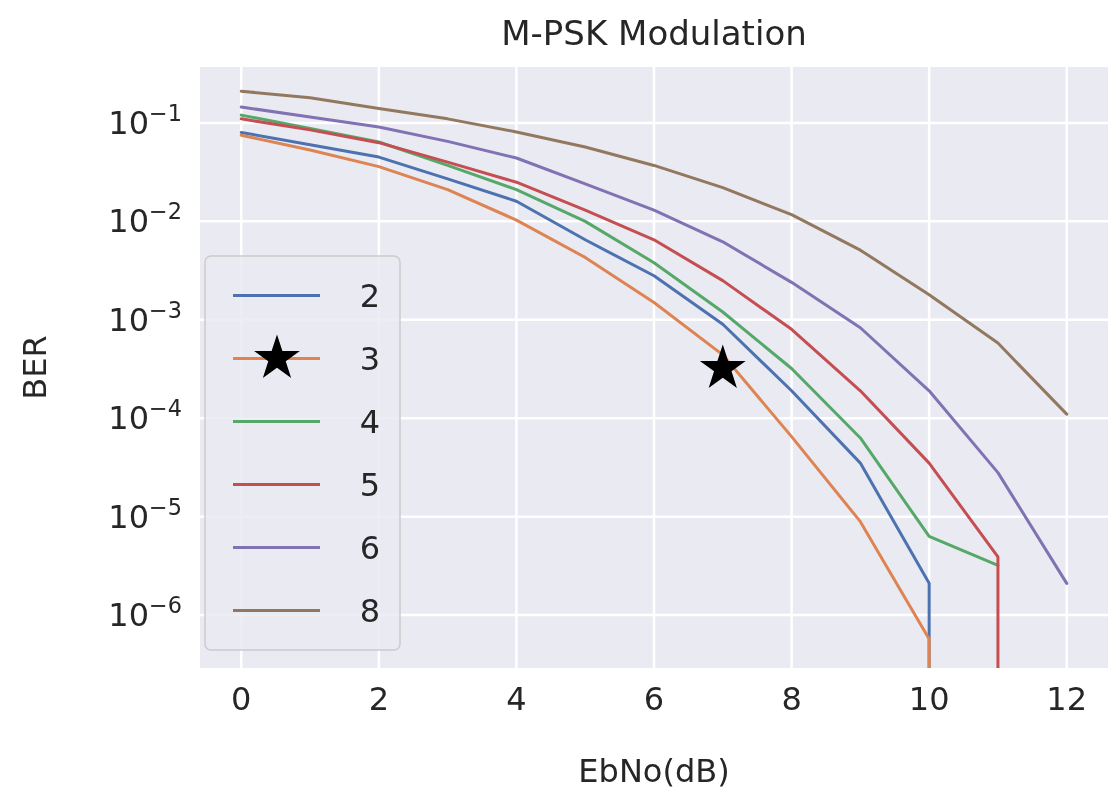 This screenshot has height=795, width=1118. I want to click on x-tick-label: 4, so click(516, 699).